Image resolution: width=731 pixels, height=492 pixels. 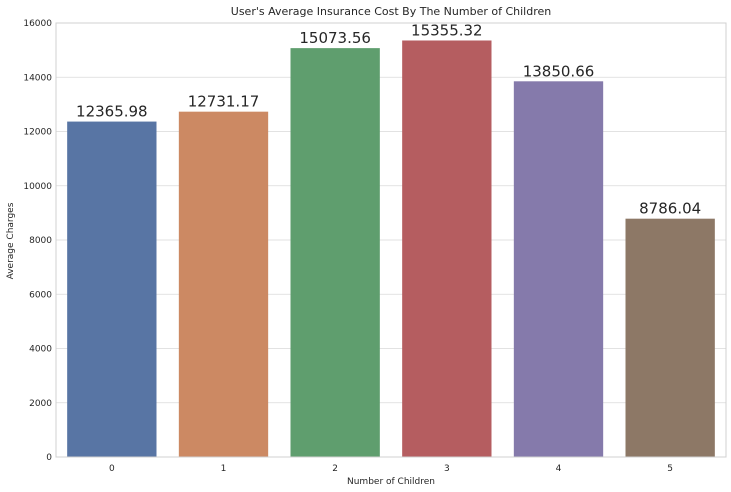 I want to click on x-tick-label: 5, so click(x=670, y=469).